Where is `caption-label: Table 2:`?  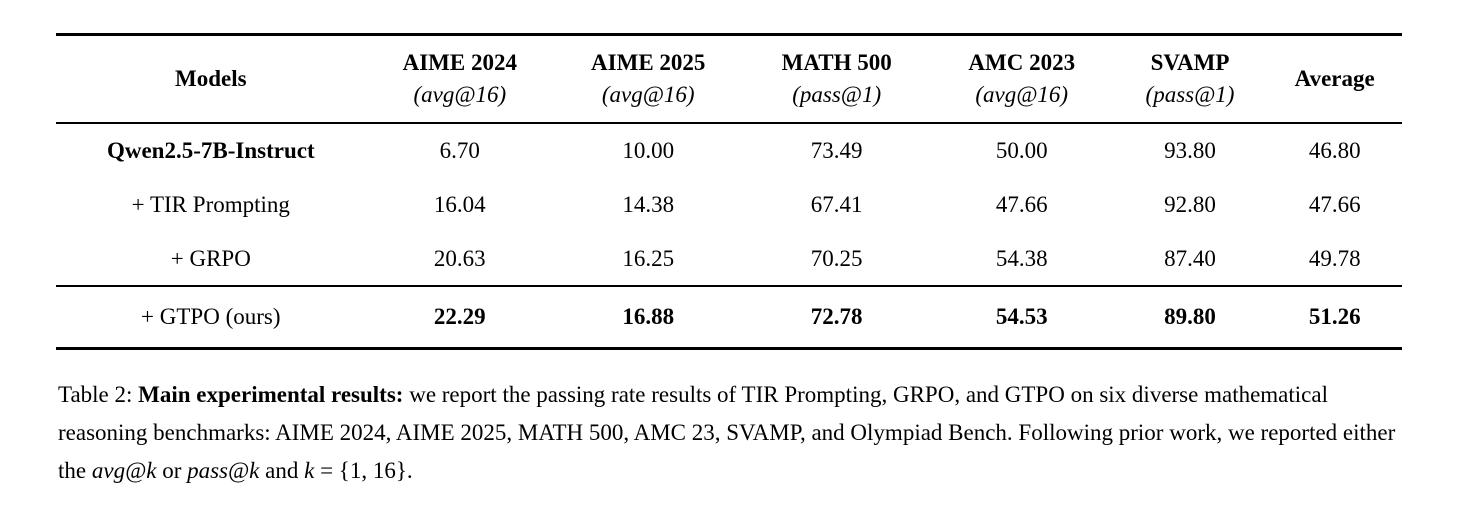
caption-label: Table 2: is located at coordinates (95, 395).